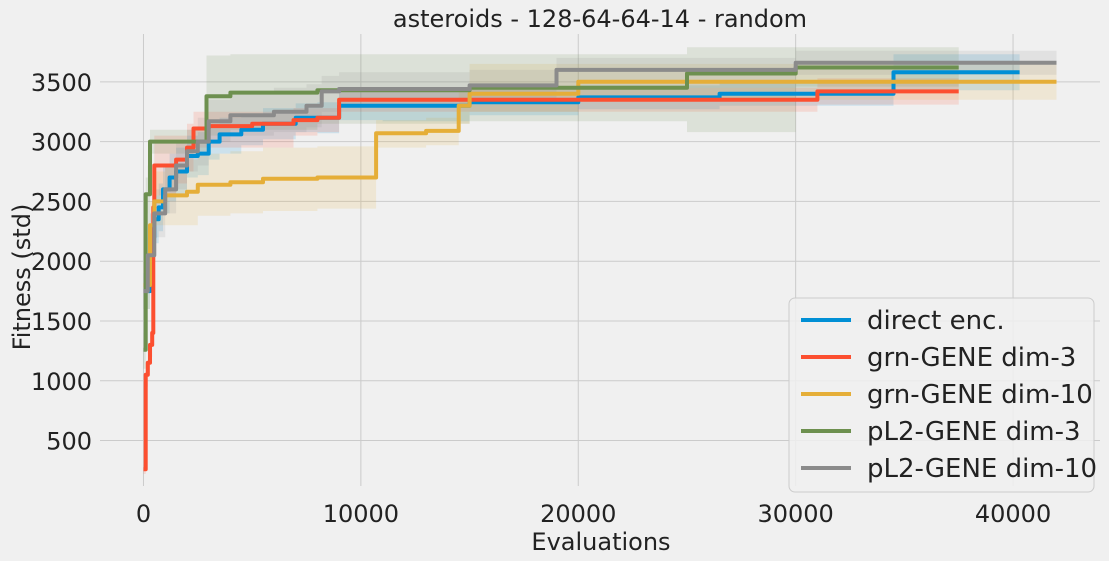  I want to click on y-tick-label: 1500, so click(61, 322).